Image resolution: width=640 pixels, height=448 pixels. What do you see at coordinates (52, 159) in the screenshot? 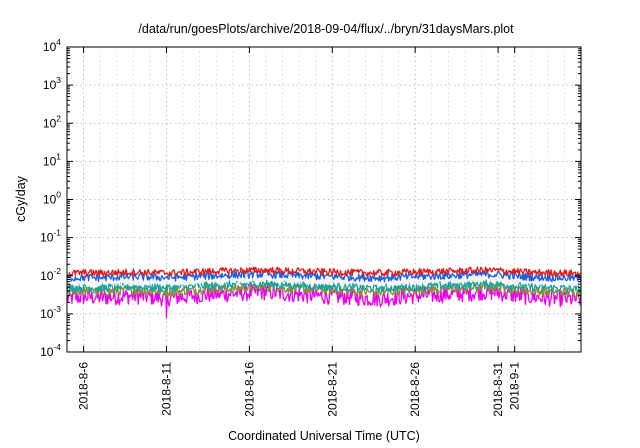
I see `y-tick-label: 10¹` at bounding box center [52, 159].